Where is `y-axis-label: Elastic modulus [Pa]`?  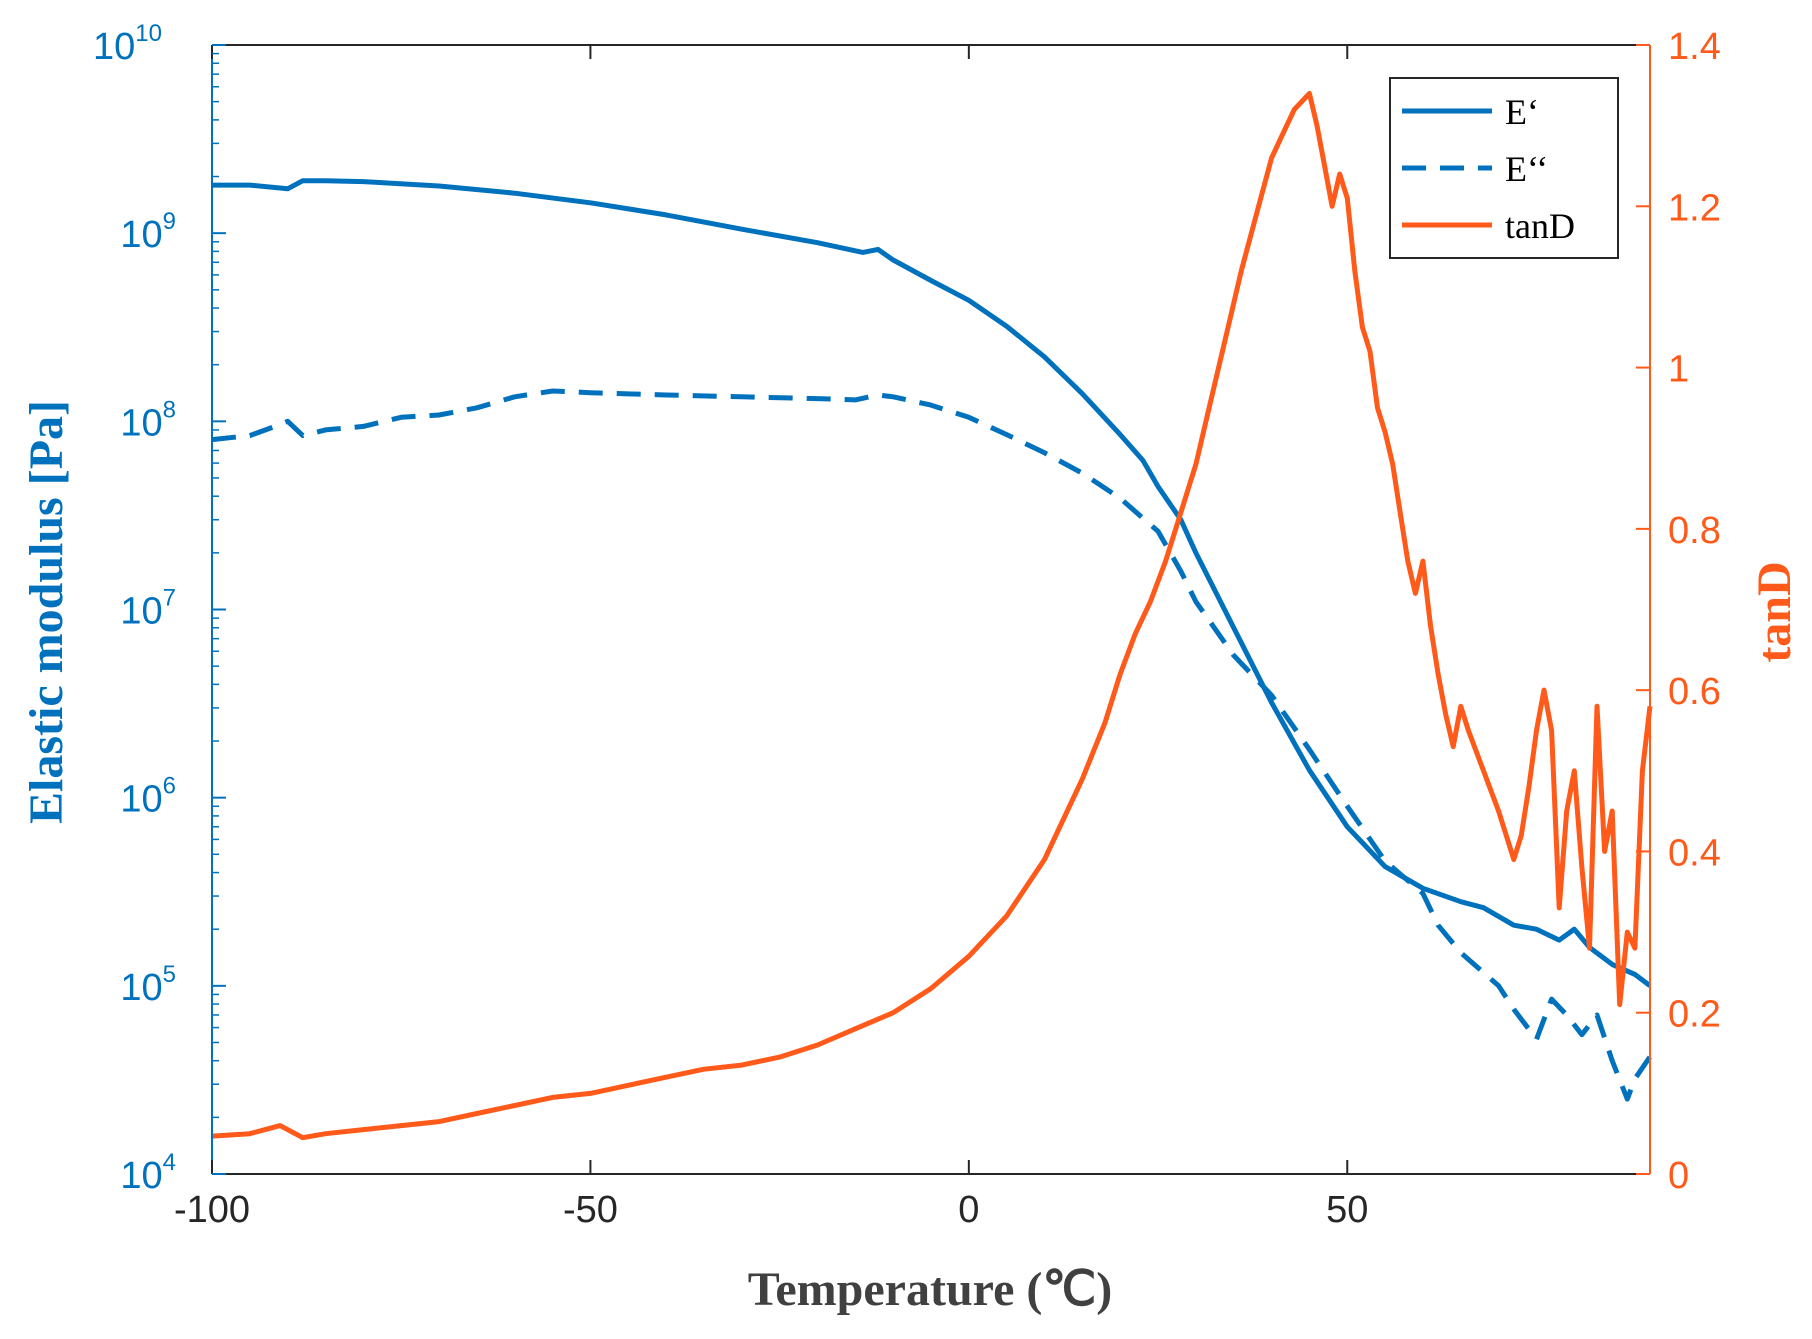
y-axis-label: Elastic modulus [Pa] is located at coordinates (46, 612).